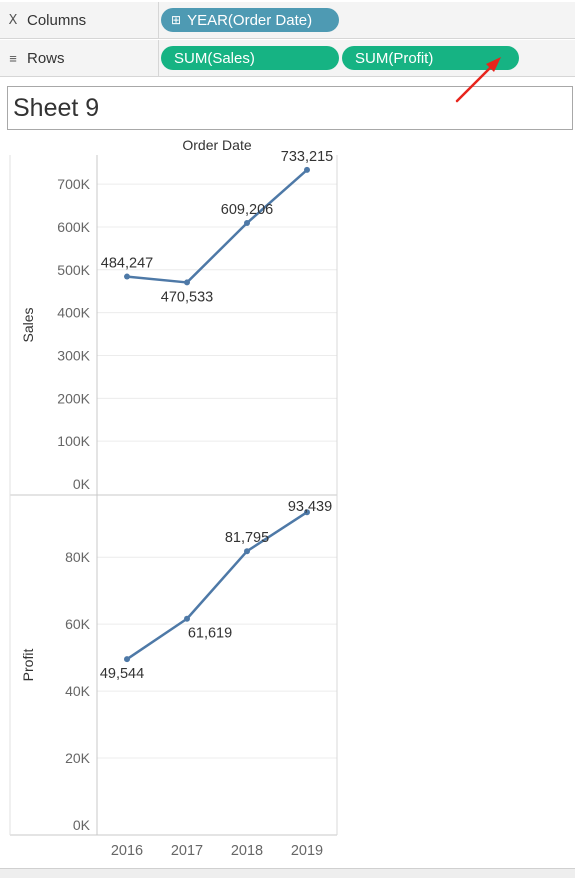 Image resolution: width=575 pixels, height=878 pixels. What do you see at coordinates (78, 624) in the screenshot?
I see `y-tick-label: 60K` at bounding box center [78, 624].